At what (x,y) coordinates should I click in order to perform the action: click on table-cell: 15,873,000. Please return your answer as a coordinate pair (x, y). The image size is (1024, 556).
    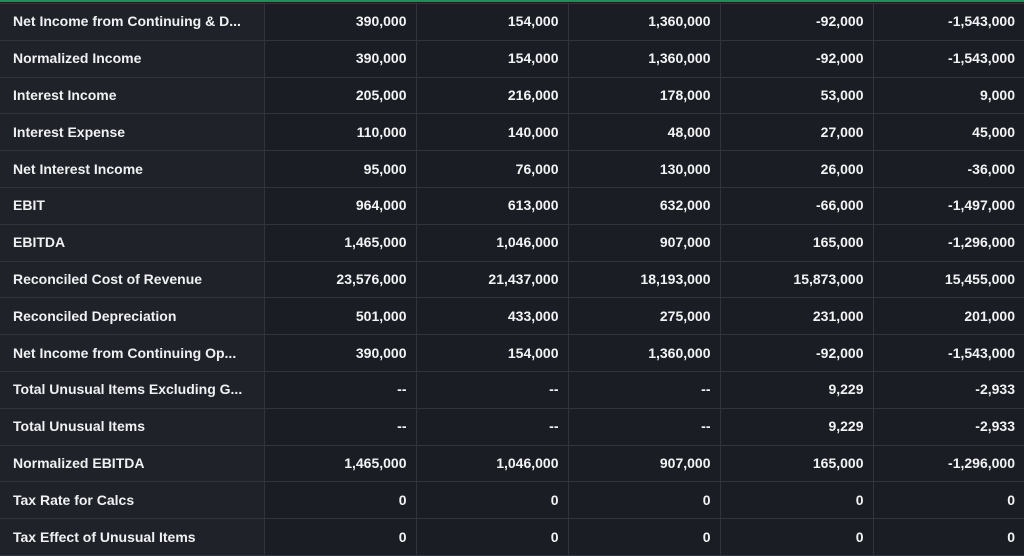
    Looking at the image, I should click on (796, 279).